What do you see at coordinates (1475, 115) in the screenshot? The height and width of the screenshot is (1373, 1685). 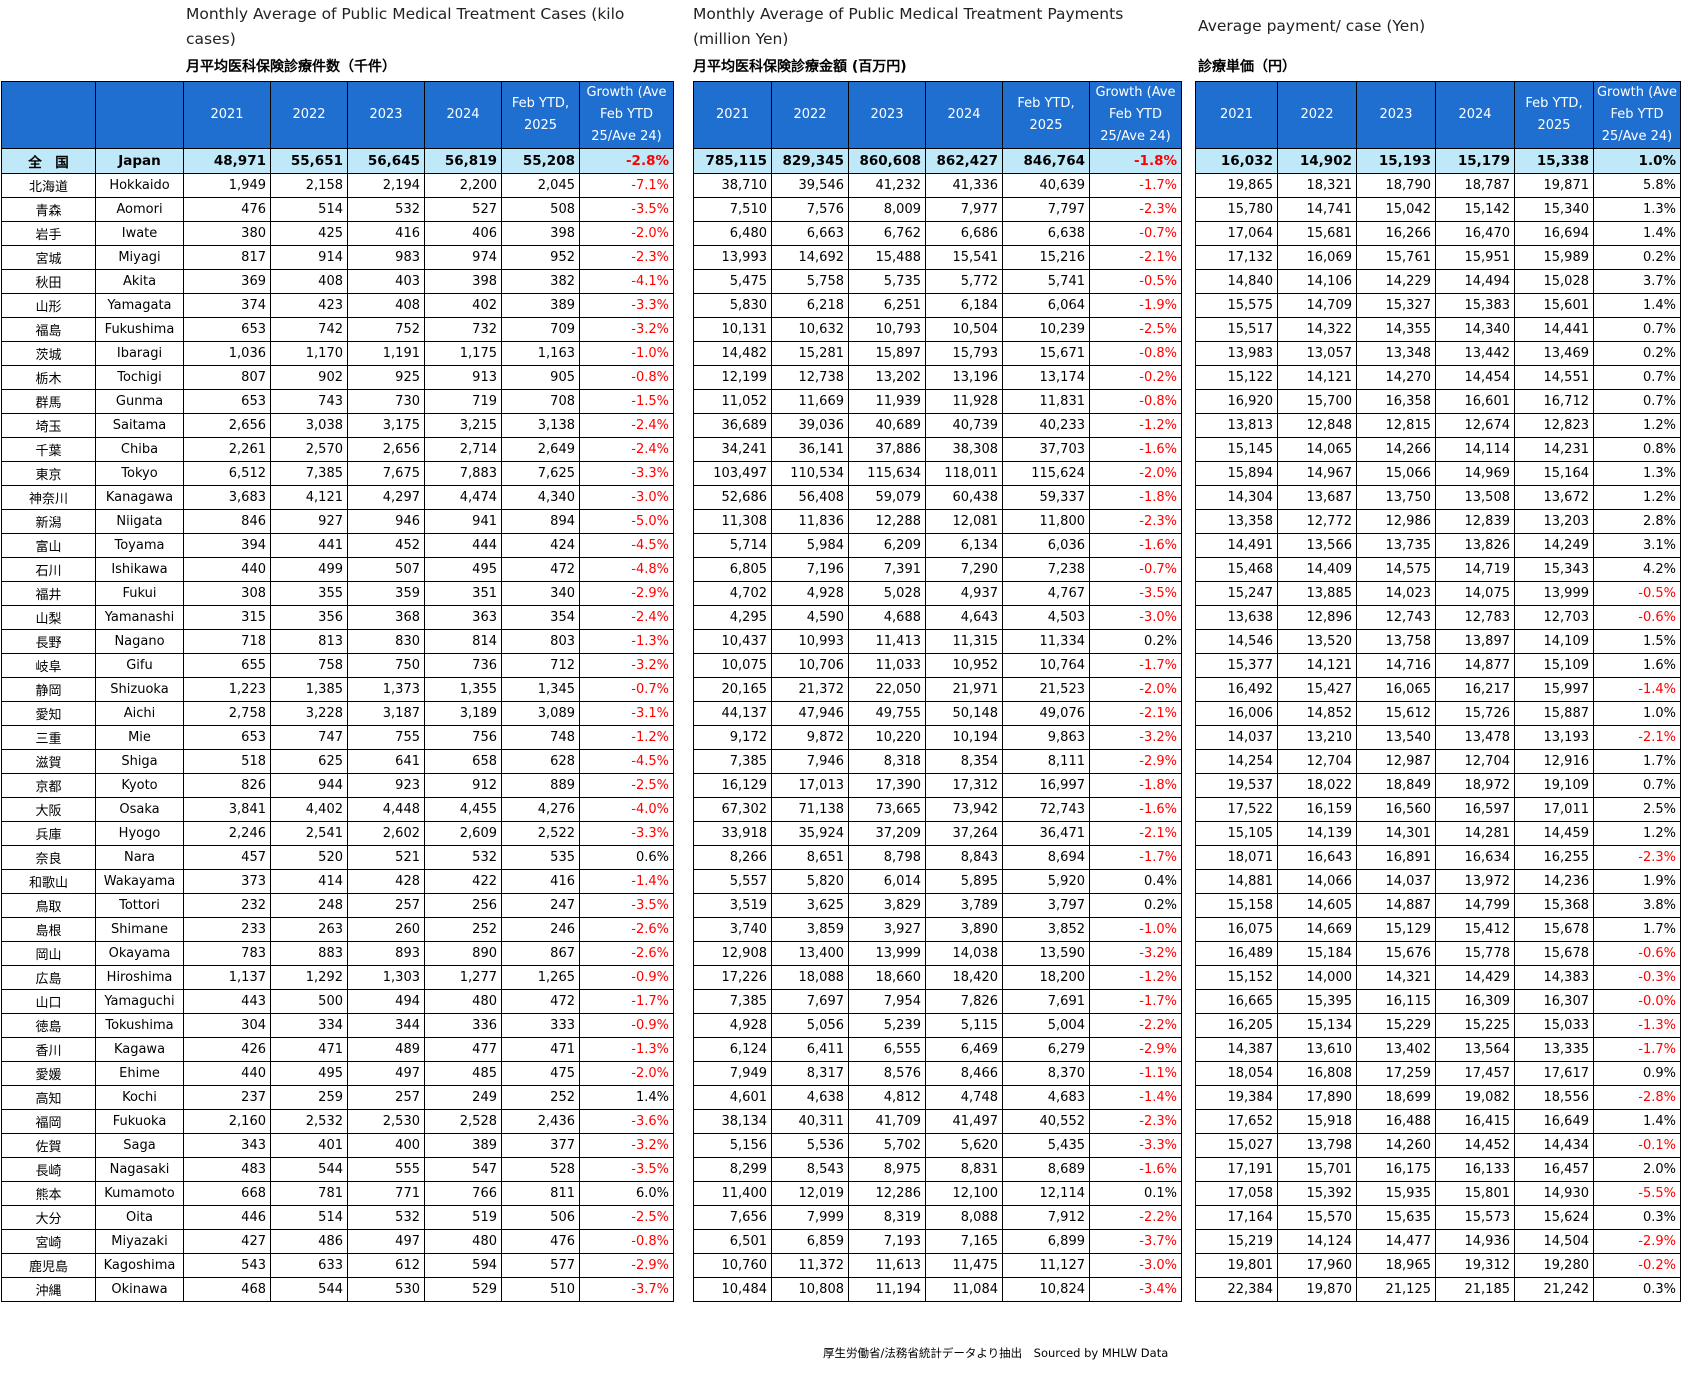 I see `average-column-header: 2024` at bounding box center [1475, 115].